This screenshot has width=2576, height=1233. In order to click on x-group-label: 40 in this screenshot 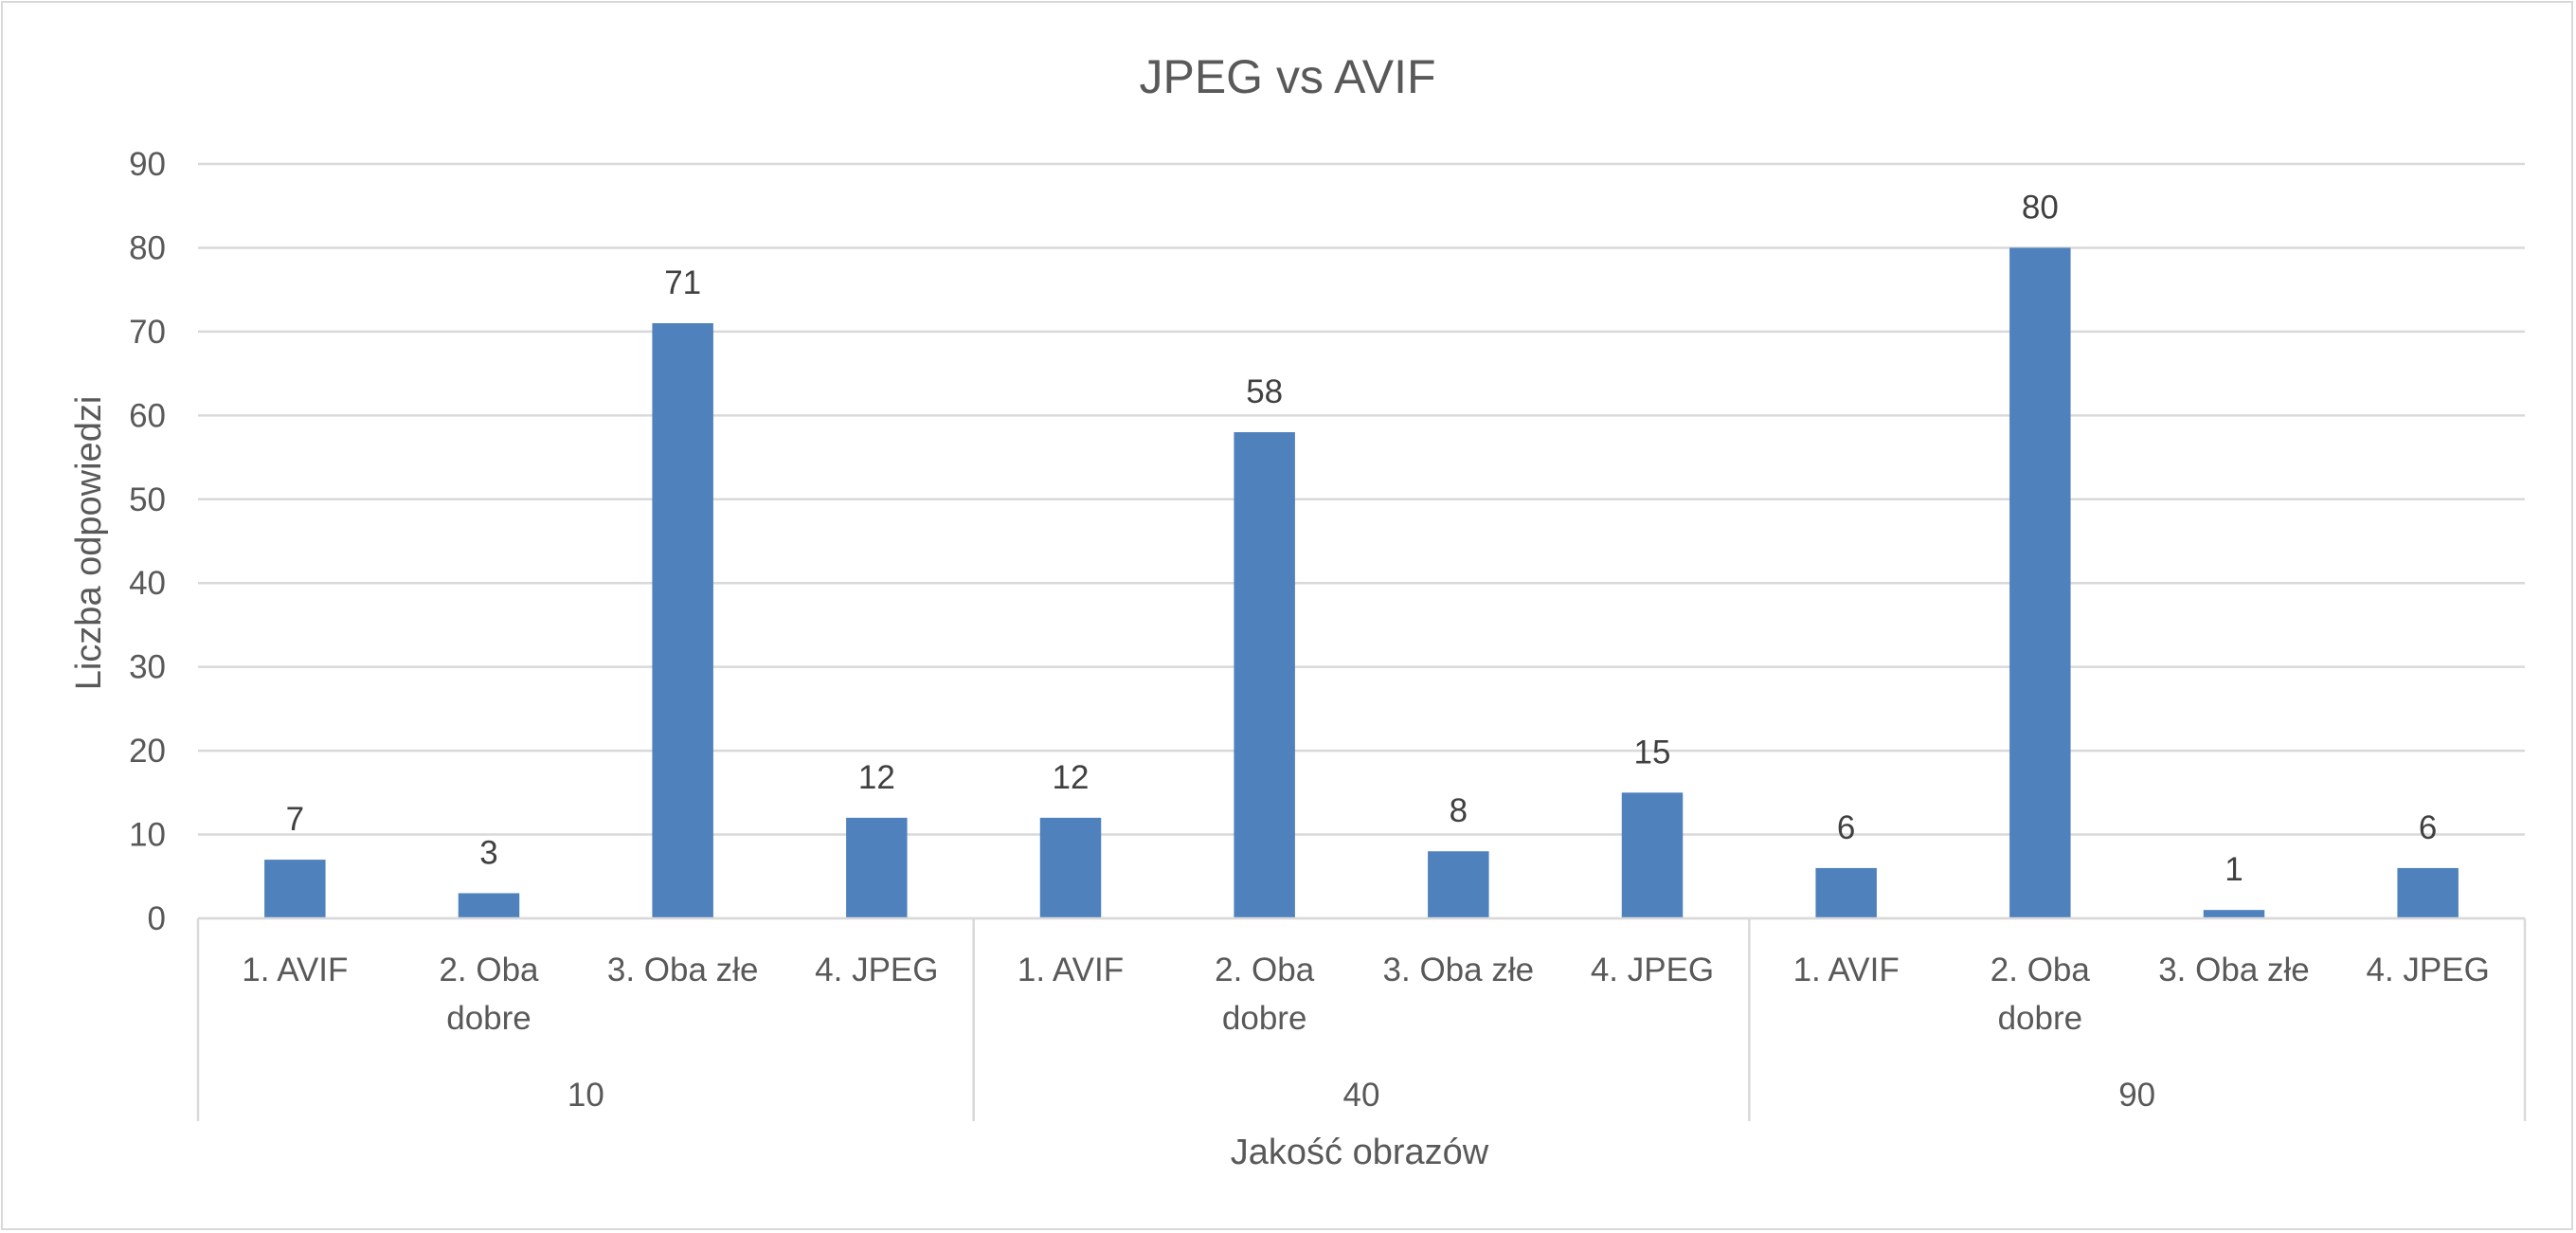, I will do `click(1361, 1095)`.